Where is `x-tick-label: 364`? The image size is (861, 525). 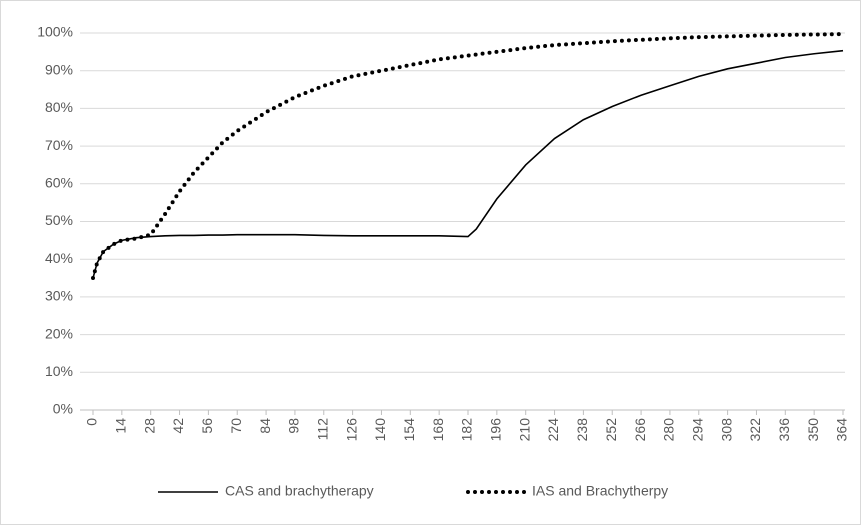
x-tick-label: 364 is located at coordinates (842, 430).